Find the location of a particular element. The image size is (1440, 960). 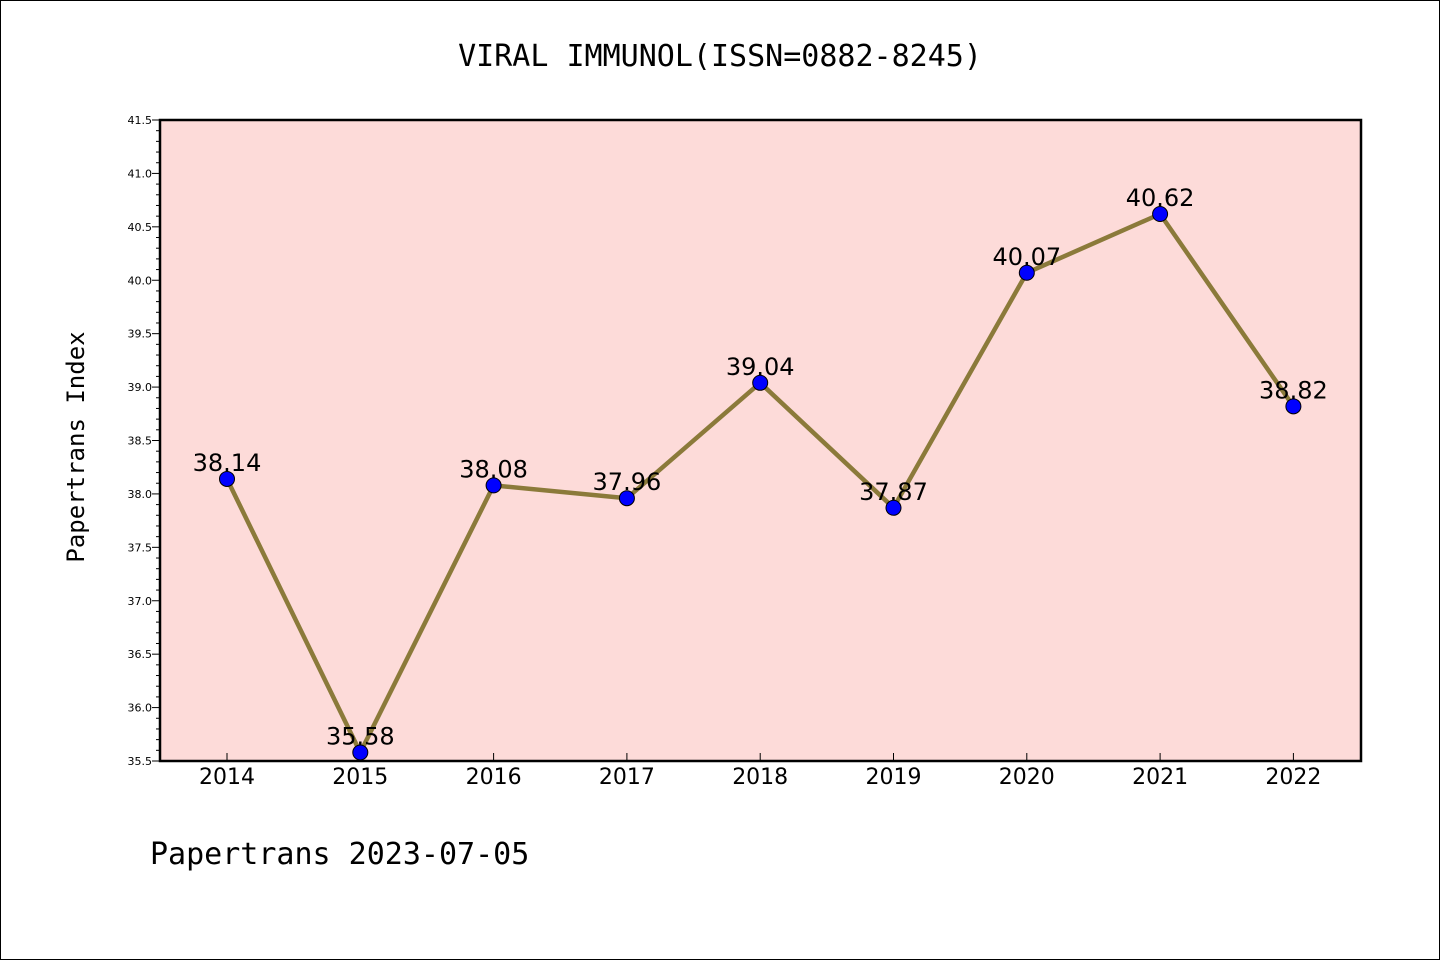

x-tick-label: 2017 is located at coordinates (627, 777).